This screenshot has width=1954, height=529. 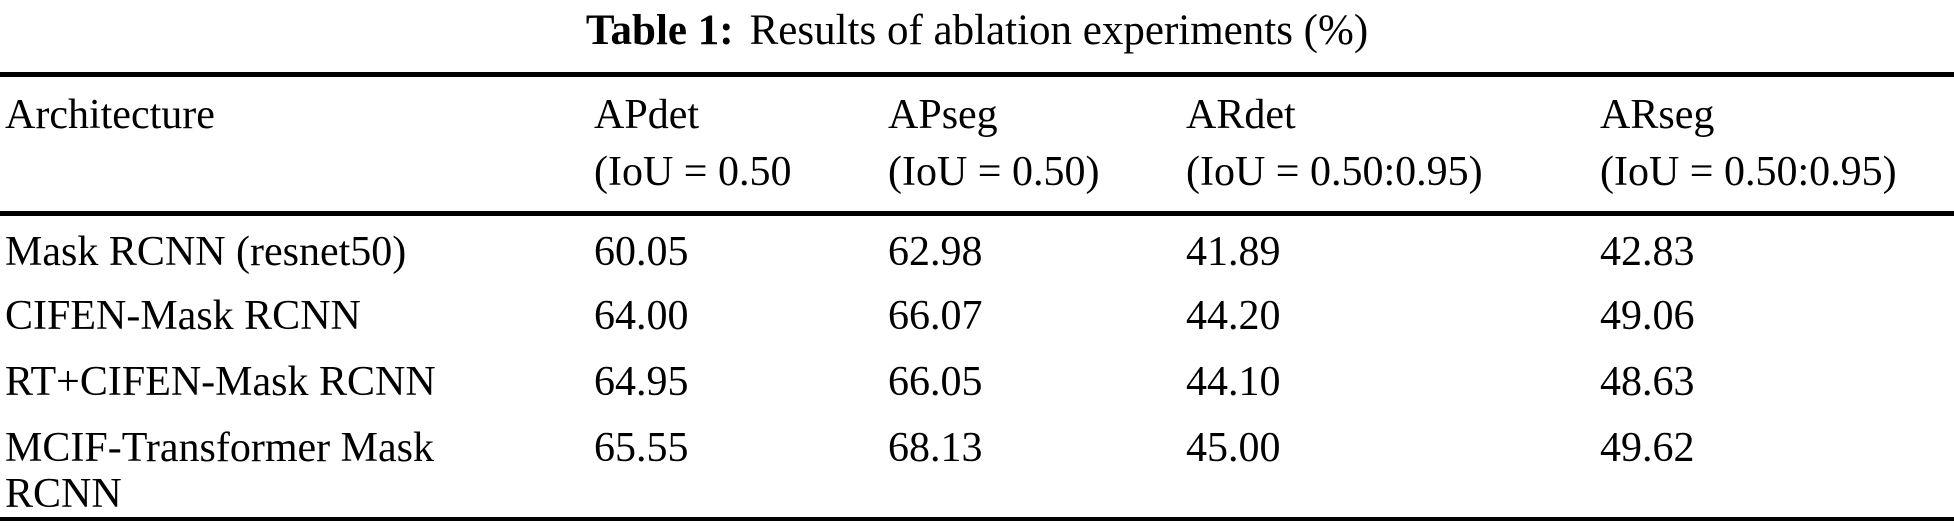 I want to click on metric-value-cell: 49.62, so click(x=1777, y=465).